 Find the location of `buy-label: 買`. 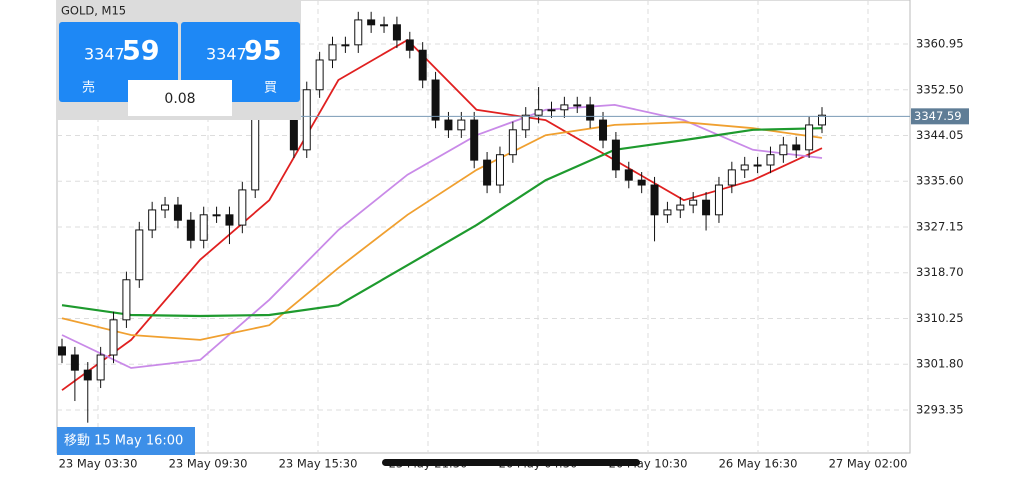

buy-label: 買 is located at coordinates (270, 88).